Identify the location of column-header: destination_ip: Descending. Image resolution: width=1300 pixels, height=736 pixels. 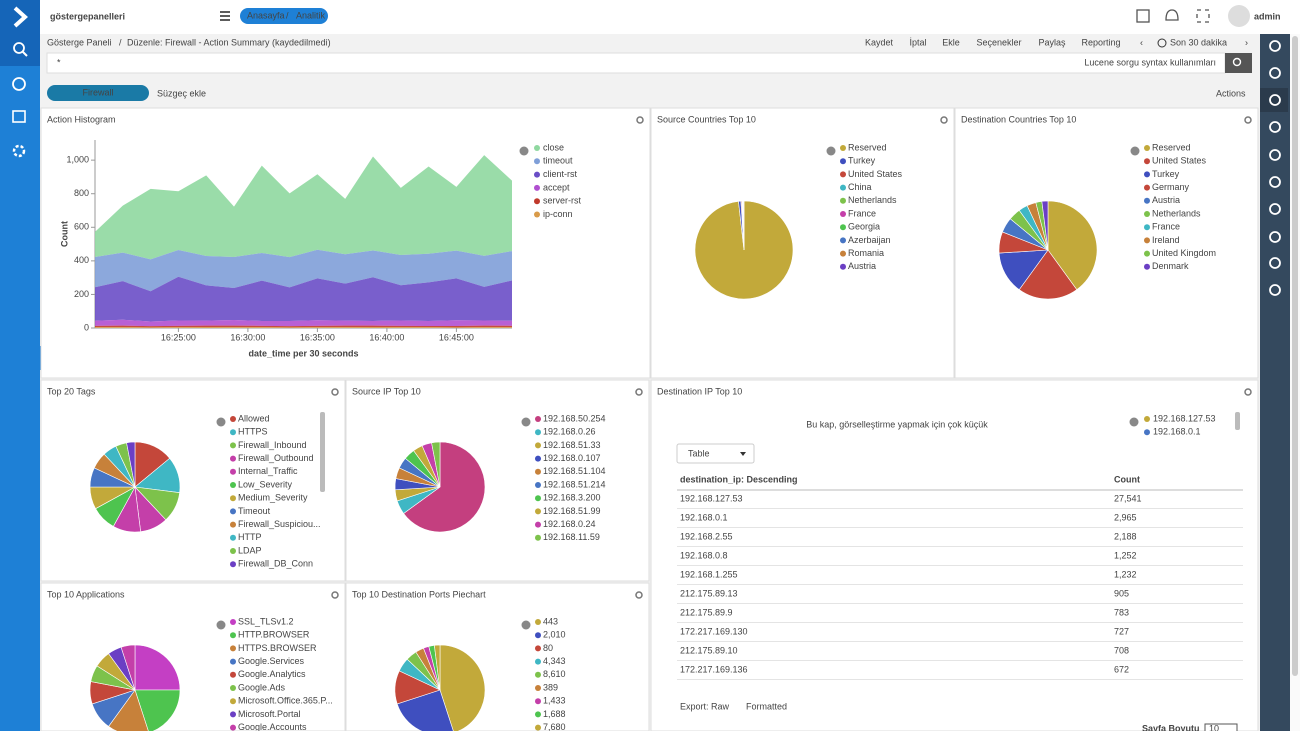
(739, 479).